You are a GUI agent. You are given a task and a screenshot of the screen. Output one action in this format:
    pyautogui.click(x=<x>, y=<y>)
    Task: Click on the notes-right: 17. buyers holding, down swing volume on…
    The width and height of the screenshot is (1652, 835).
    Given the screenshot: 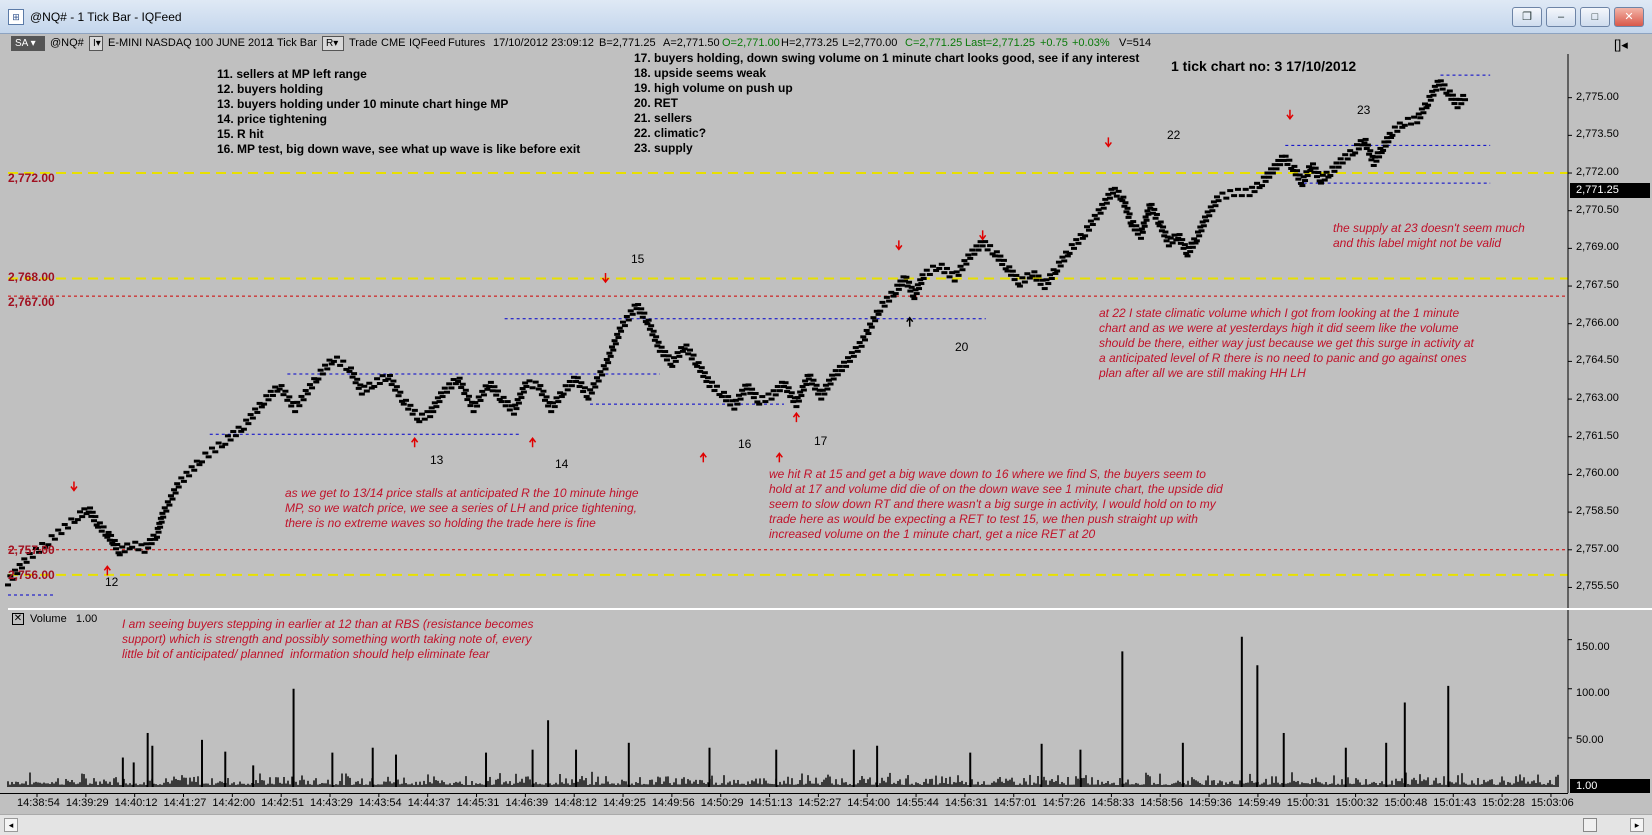 What is the action you would take?
    pyautogui.click(x=887, y=103)
    